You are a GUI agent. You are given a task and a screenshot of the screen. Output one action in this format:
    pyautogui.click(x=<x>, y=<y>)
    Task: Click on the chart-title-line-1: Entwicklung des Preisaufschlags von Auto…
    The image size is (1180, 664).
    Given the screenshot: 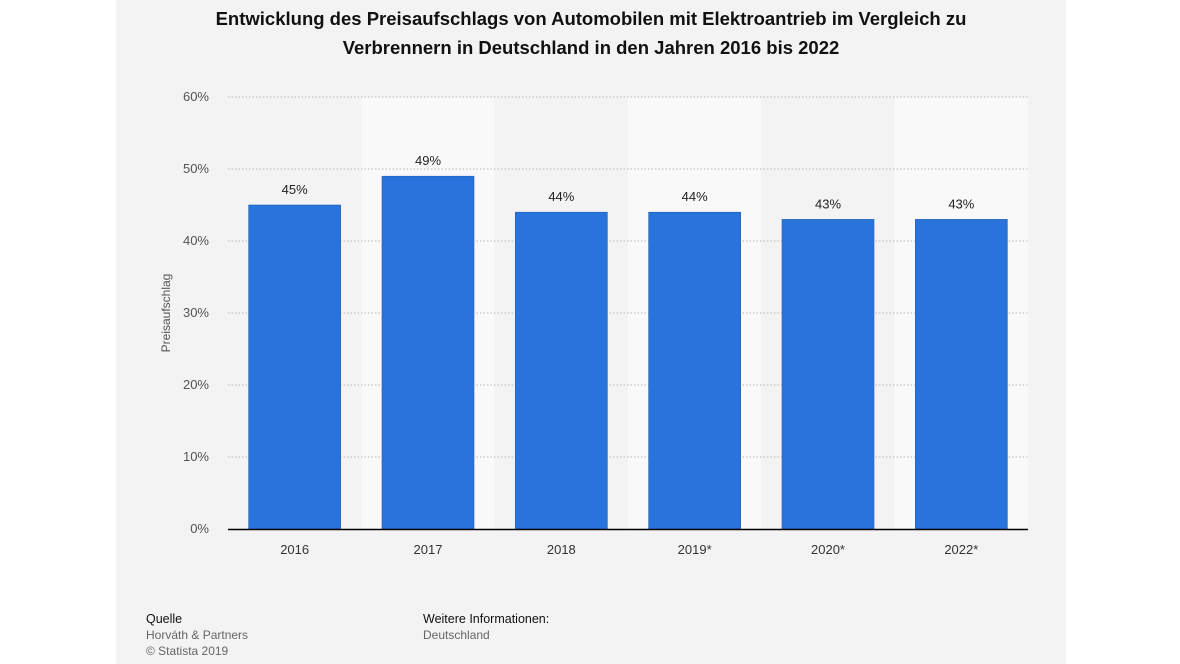 What is the action you would take?
    pyautogui.click(x=591, y=18)
    